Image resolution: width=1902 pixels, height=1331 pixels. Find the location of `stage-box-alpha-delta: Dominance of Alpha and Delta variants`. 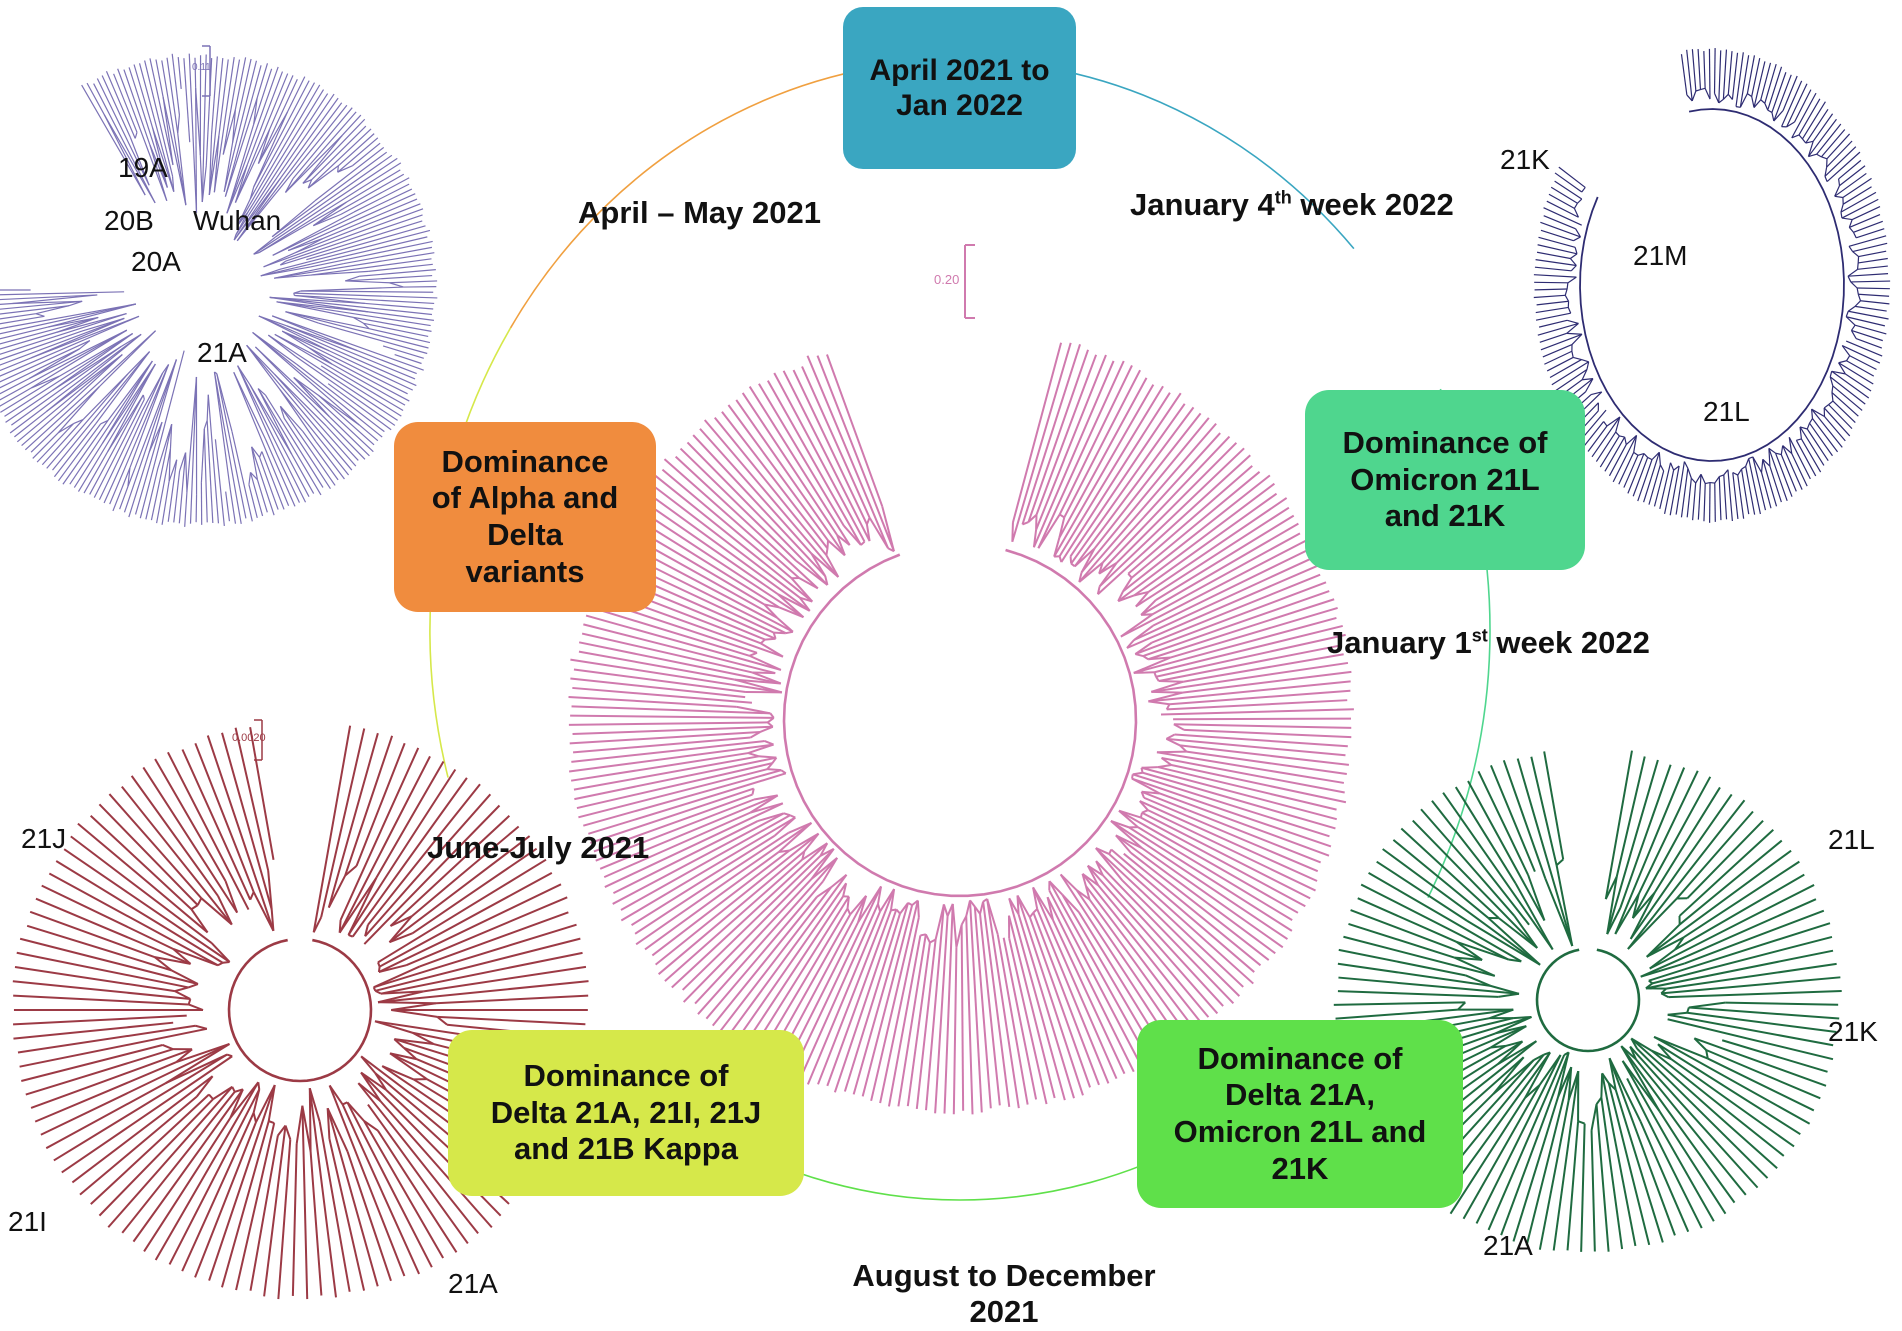

stage-box-alpha-delta: Dominance of Alpha and Delta variants is located at coordinates (525, 517).